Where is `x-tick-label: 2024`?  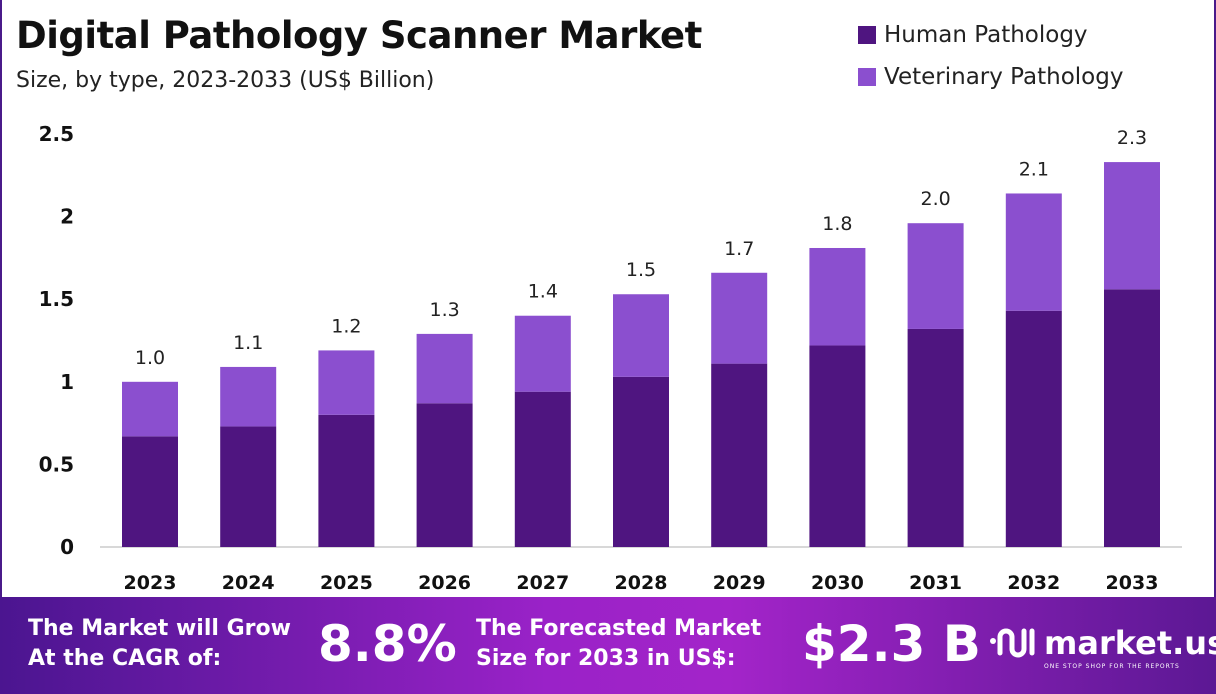 x-tick-label: 2024 is located at coordinates (248, 583).